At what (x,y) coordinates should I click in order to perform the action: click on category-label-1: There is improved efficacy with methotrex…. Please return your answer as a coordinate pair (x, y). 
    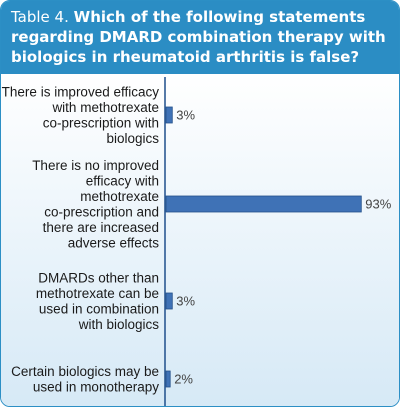
    Looking at the image, I should click on (81, 115).